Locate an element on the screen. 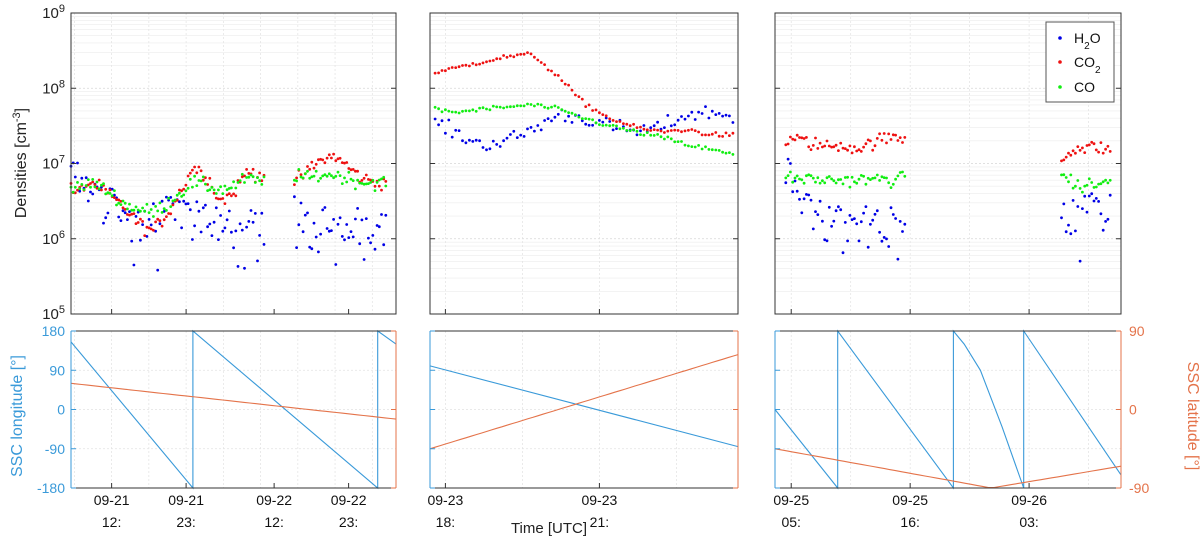 This screenshot has width=1200, height=548. lat-tick-label-0: 90 is located at coordinates (1137, 331).